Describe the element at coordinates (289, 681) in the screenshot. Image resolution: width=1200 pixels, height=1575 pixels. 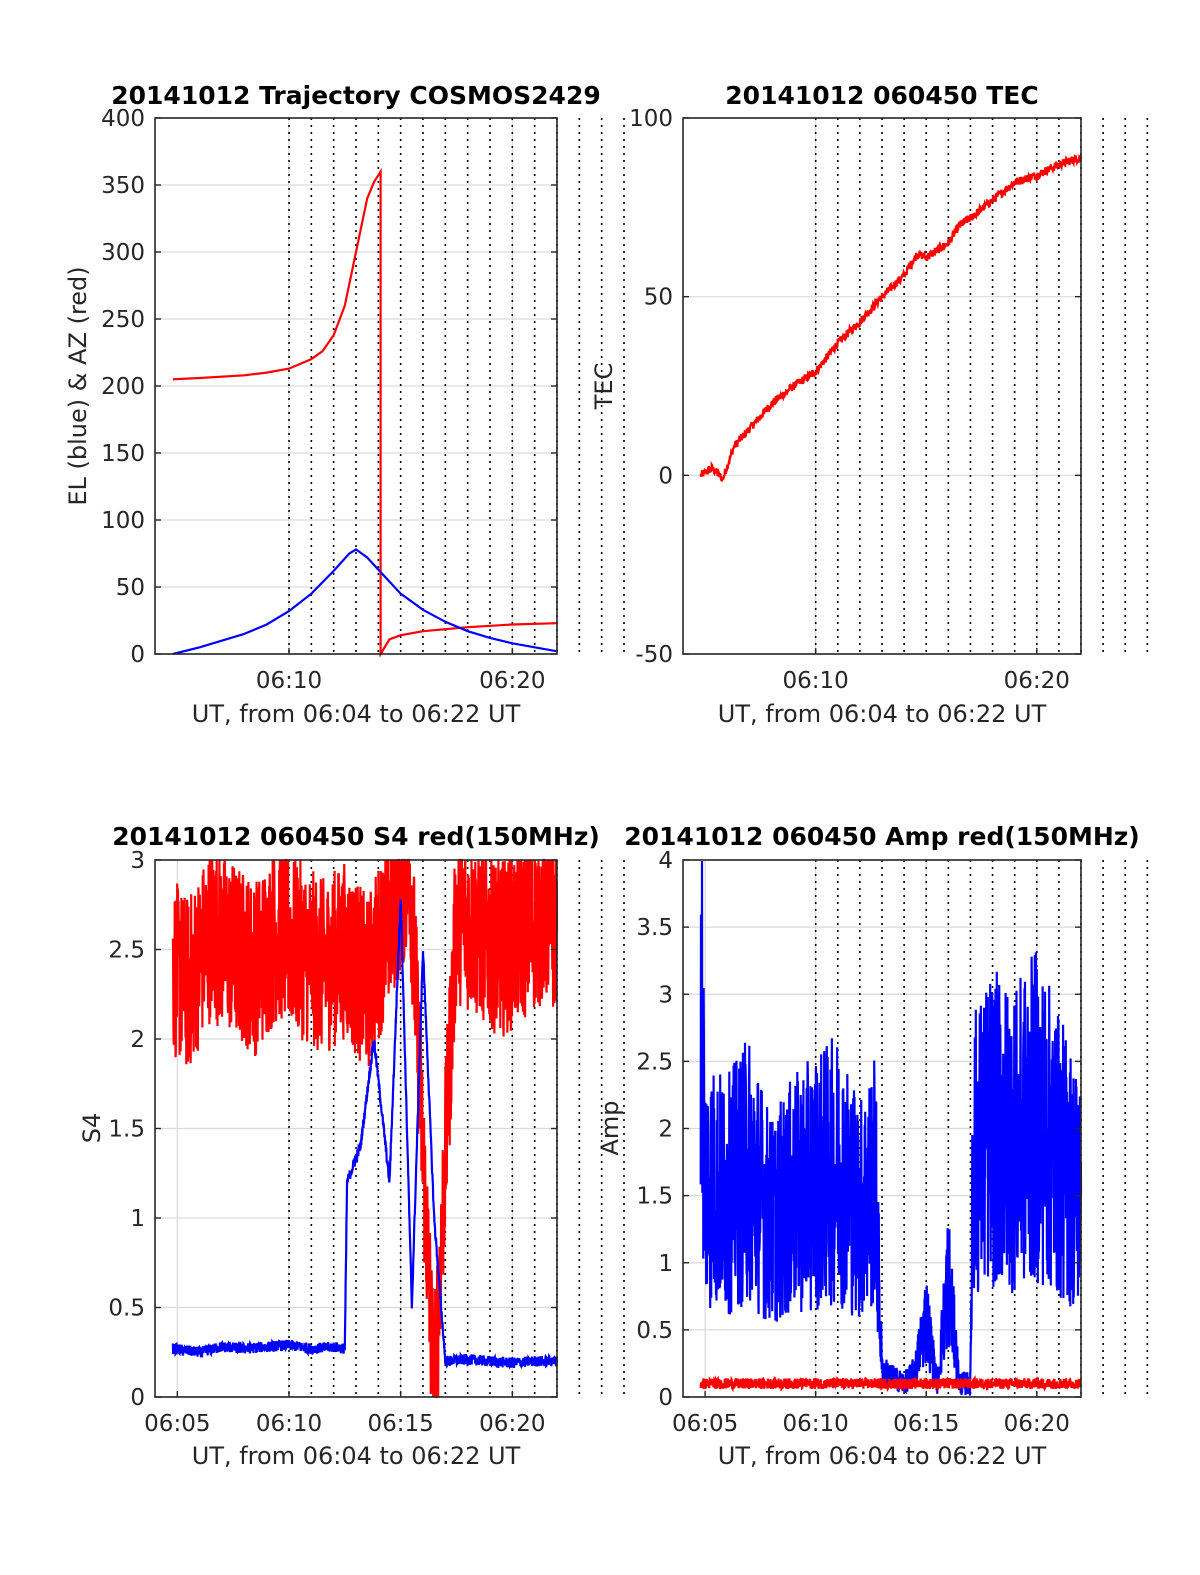
I see `panel-1-xtick-label-0: 06:10` at that location.